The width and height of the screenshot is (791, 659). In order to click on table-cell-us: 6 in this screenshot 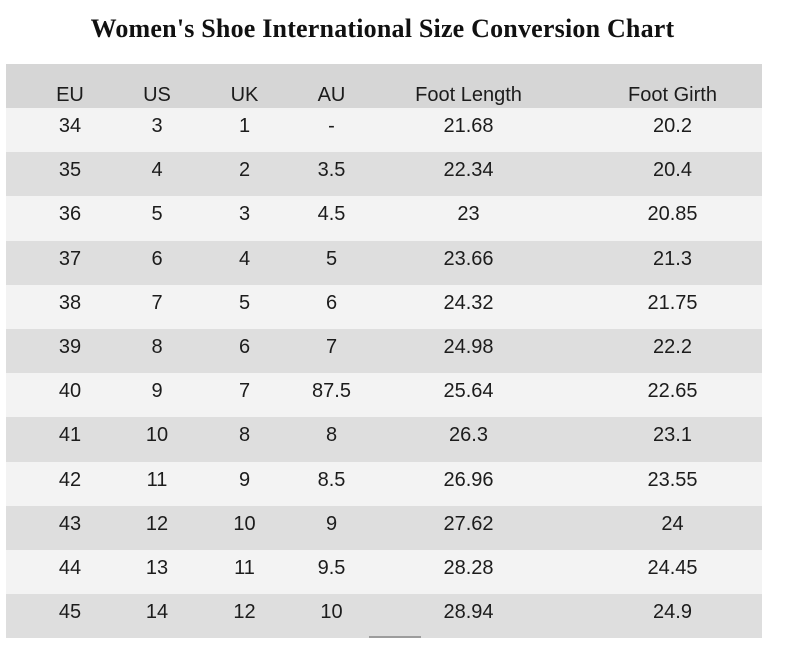, I will do `click(157, 258)`.